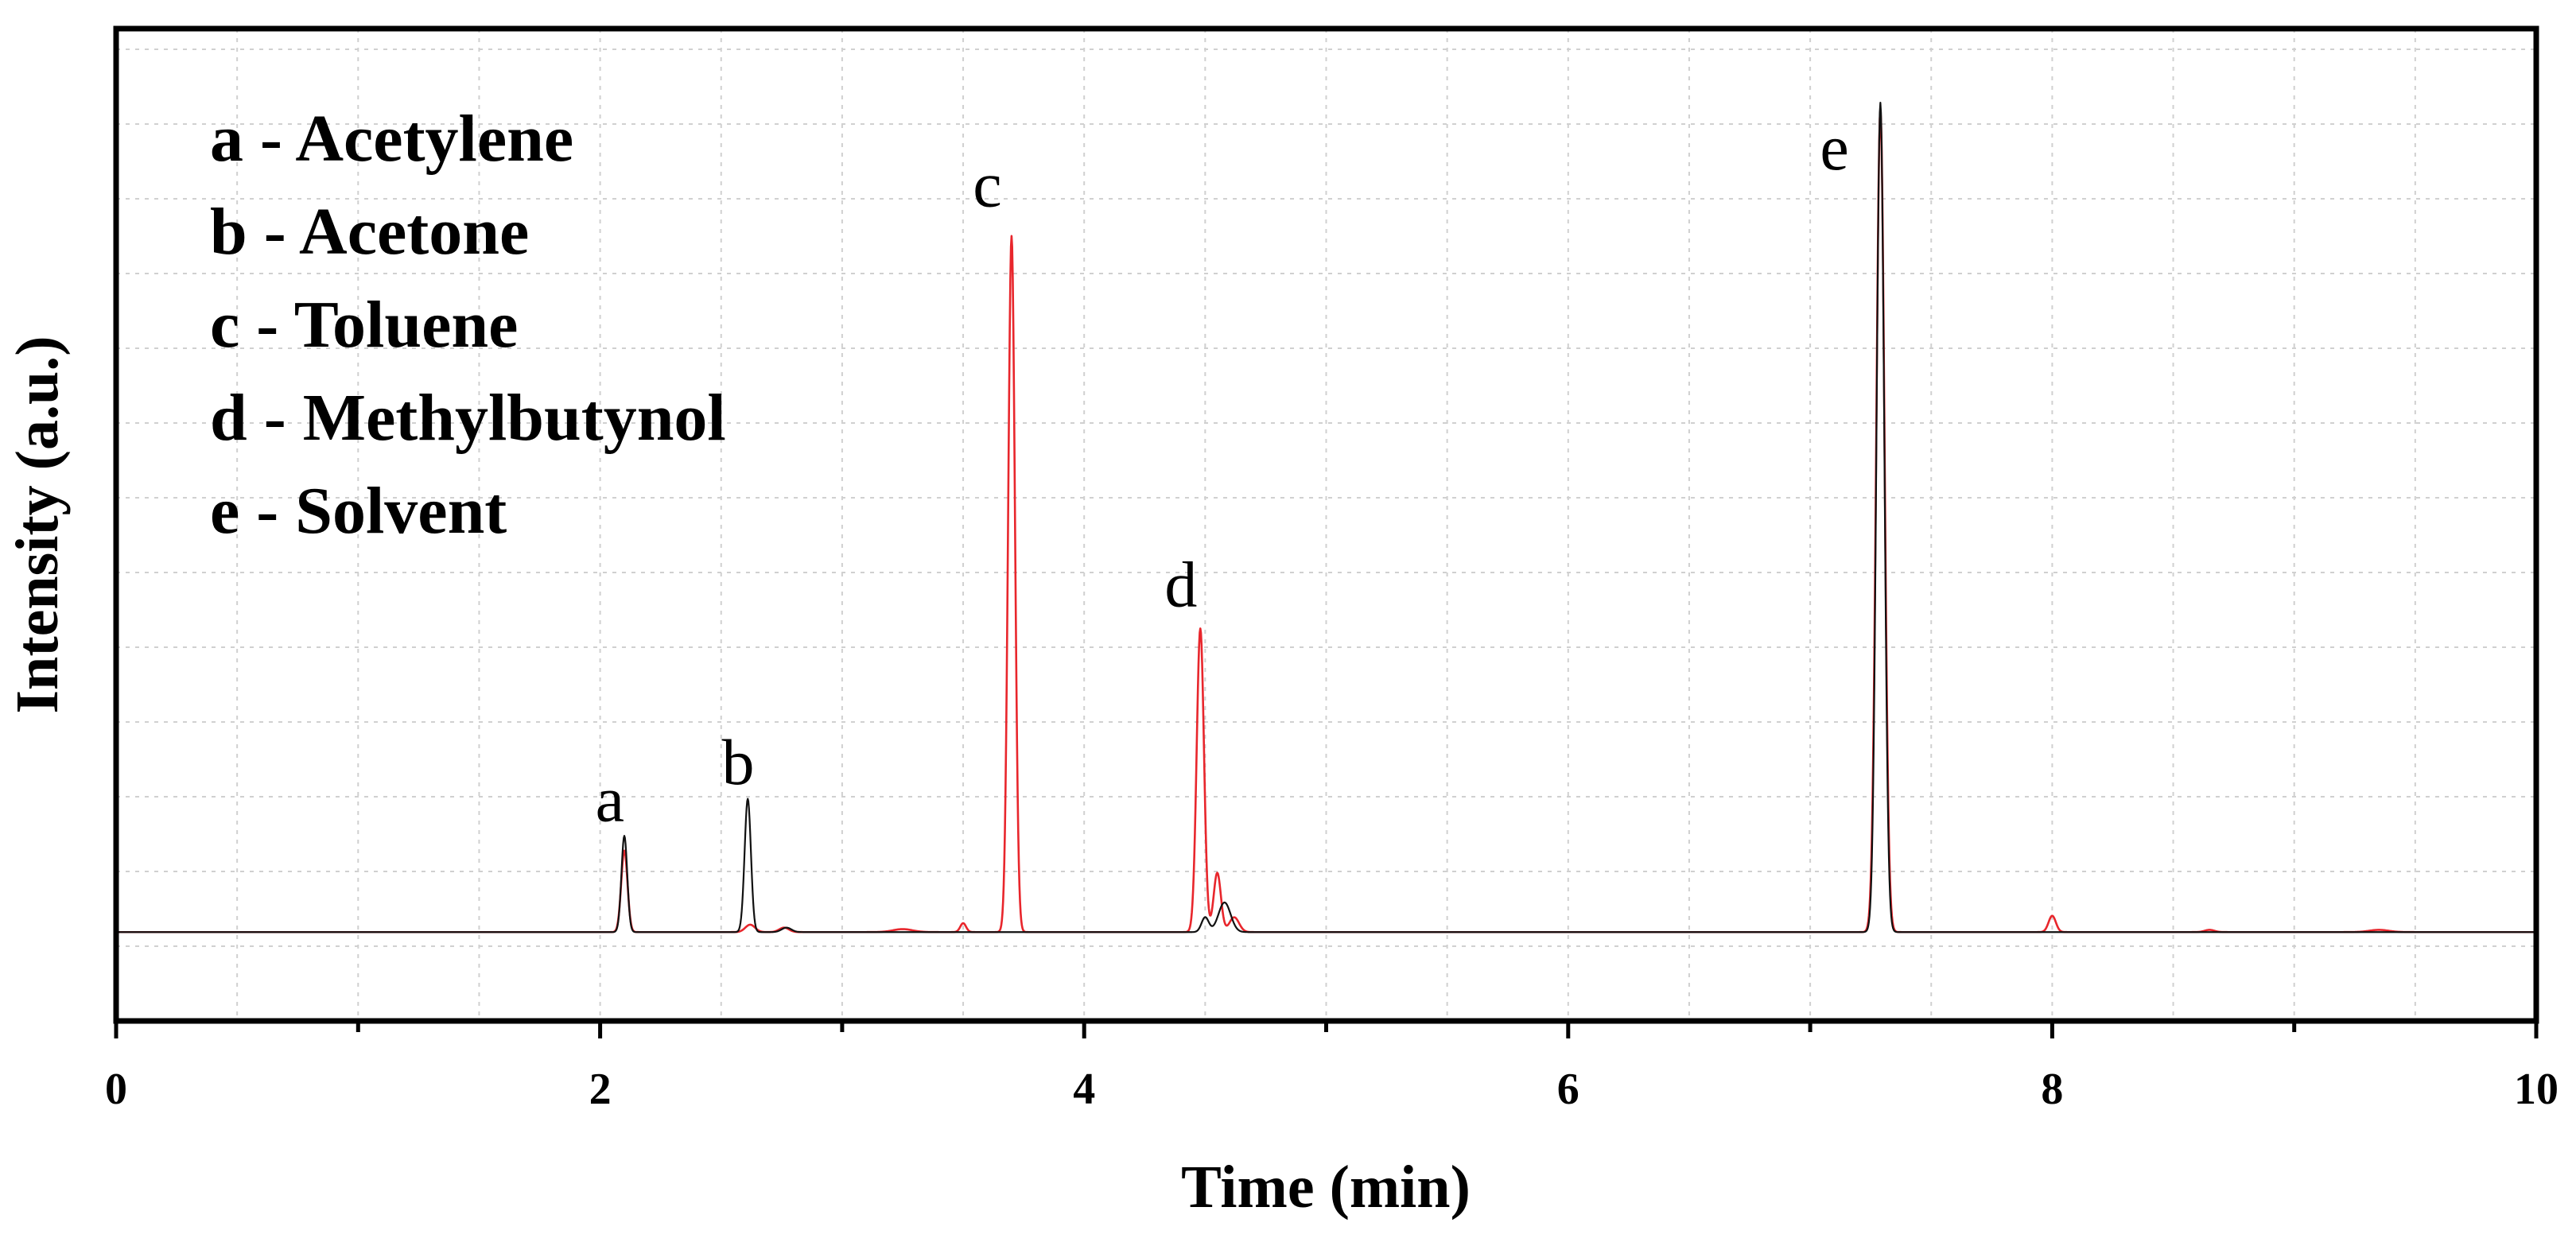 This screenshot has height=1242, width=2576. Describe the element at coordinates (1332, 1067) in the screenshot. I see `x-axis-ticks: 0 2 4 6 8 10` at that location.